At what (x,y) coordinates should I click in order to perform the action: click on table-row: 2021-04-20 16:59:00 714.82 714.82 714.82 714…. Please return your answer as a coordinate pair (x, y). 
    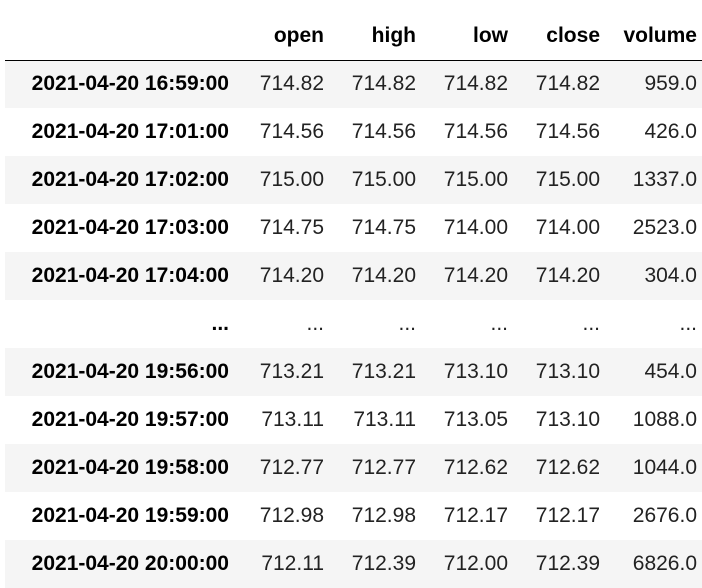
    Looking at the image, I should click on (353, 84).